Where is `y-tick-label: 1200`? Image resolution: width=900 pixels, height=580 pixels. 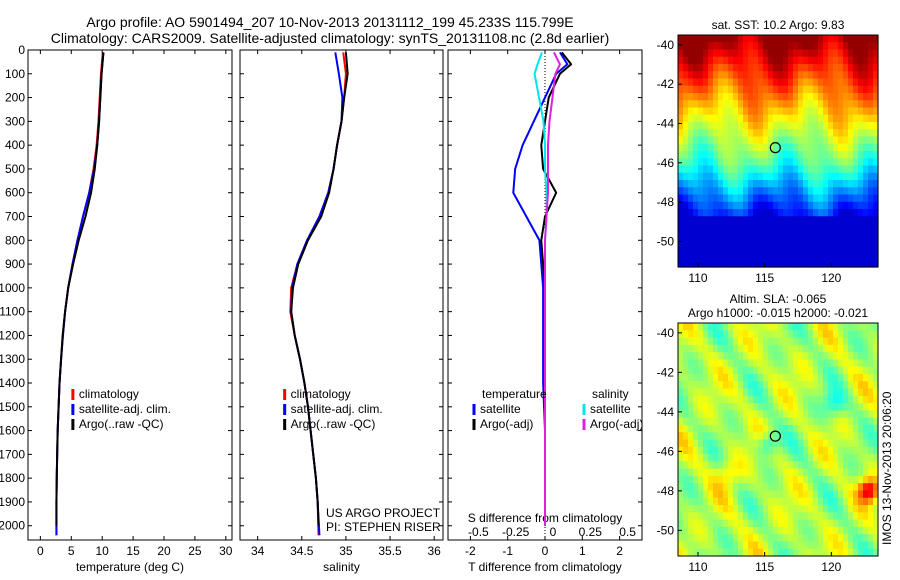 y-tick-label: 1200 is located at coordinates (12, 335).